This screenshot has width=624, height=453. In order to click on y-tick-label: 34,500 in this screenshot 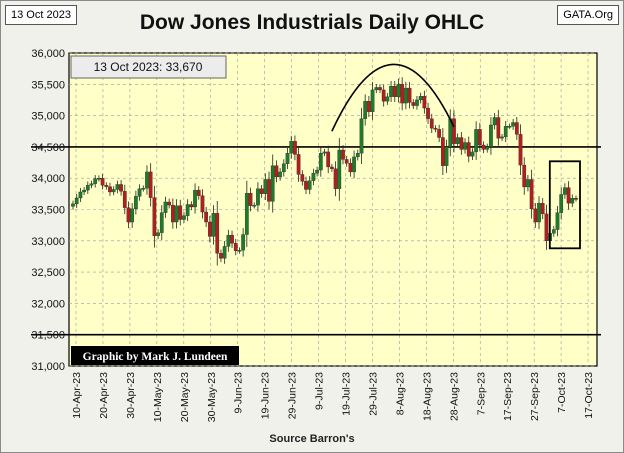, I will do `click(48, 148)`.